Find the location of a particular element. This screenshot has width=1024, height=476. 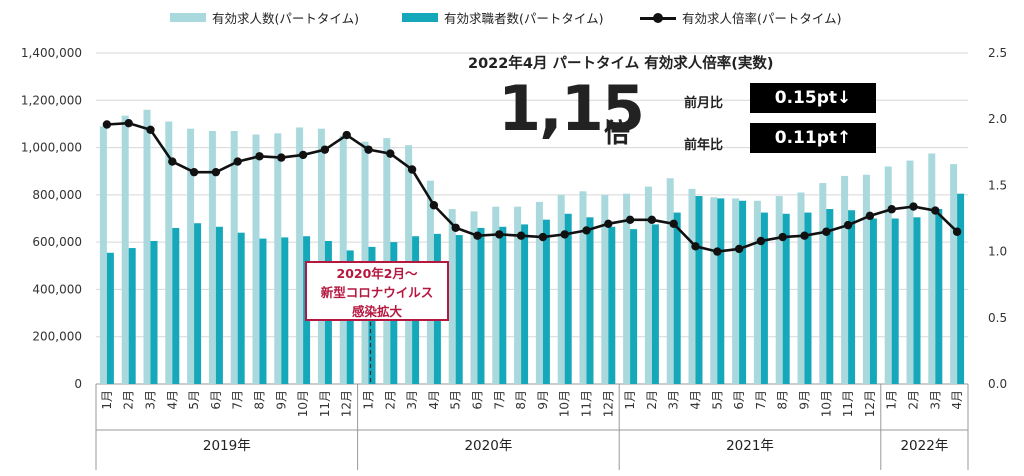

year-label: 2020年 is located at coordinates (488, 446).